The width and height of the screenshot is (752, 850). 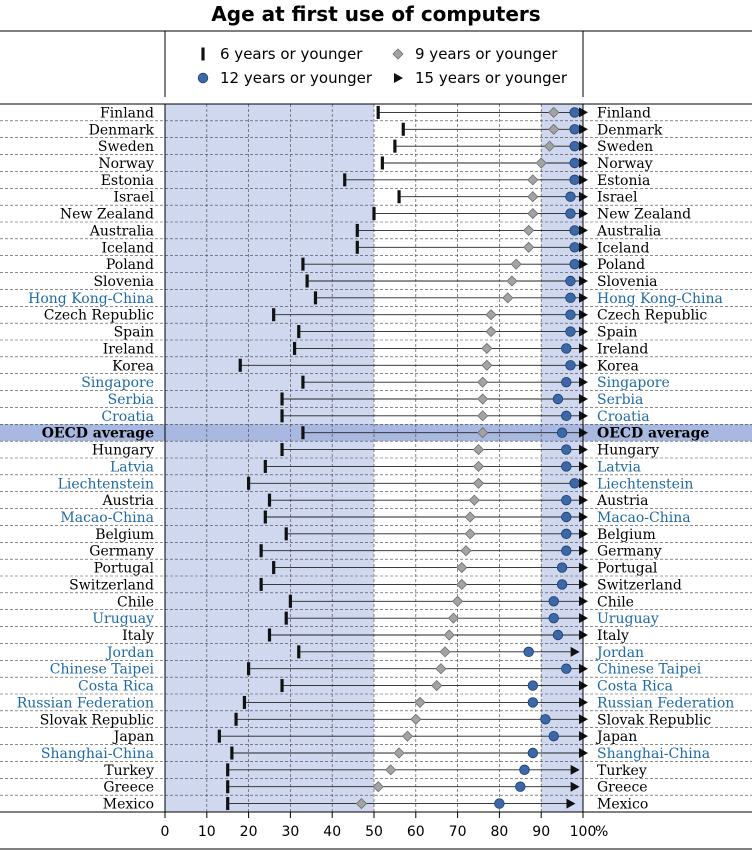 I want to click on row-label-right: Hong Kong-China, so click(x=660, y=299).